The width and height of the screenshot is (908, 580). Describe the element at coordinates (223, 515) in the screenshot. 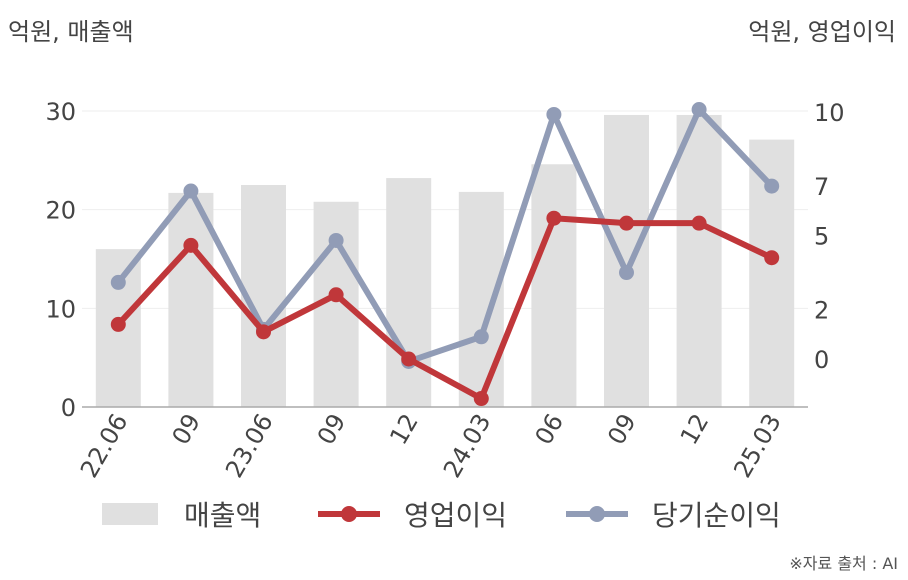

I see `legend-label-revenue: 매출액` at that location.